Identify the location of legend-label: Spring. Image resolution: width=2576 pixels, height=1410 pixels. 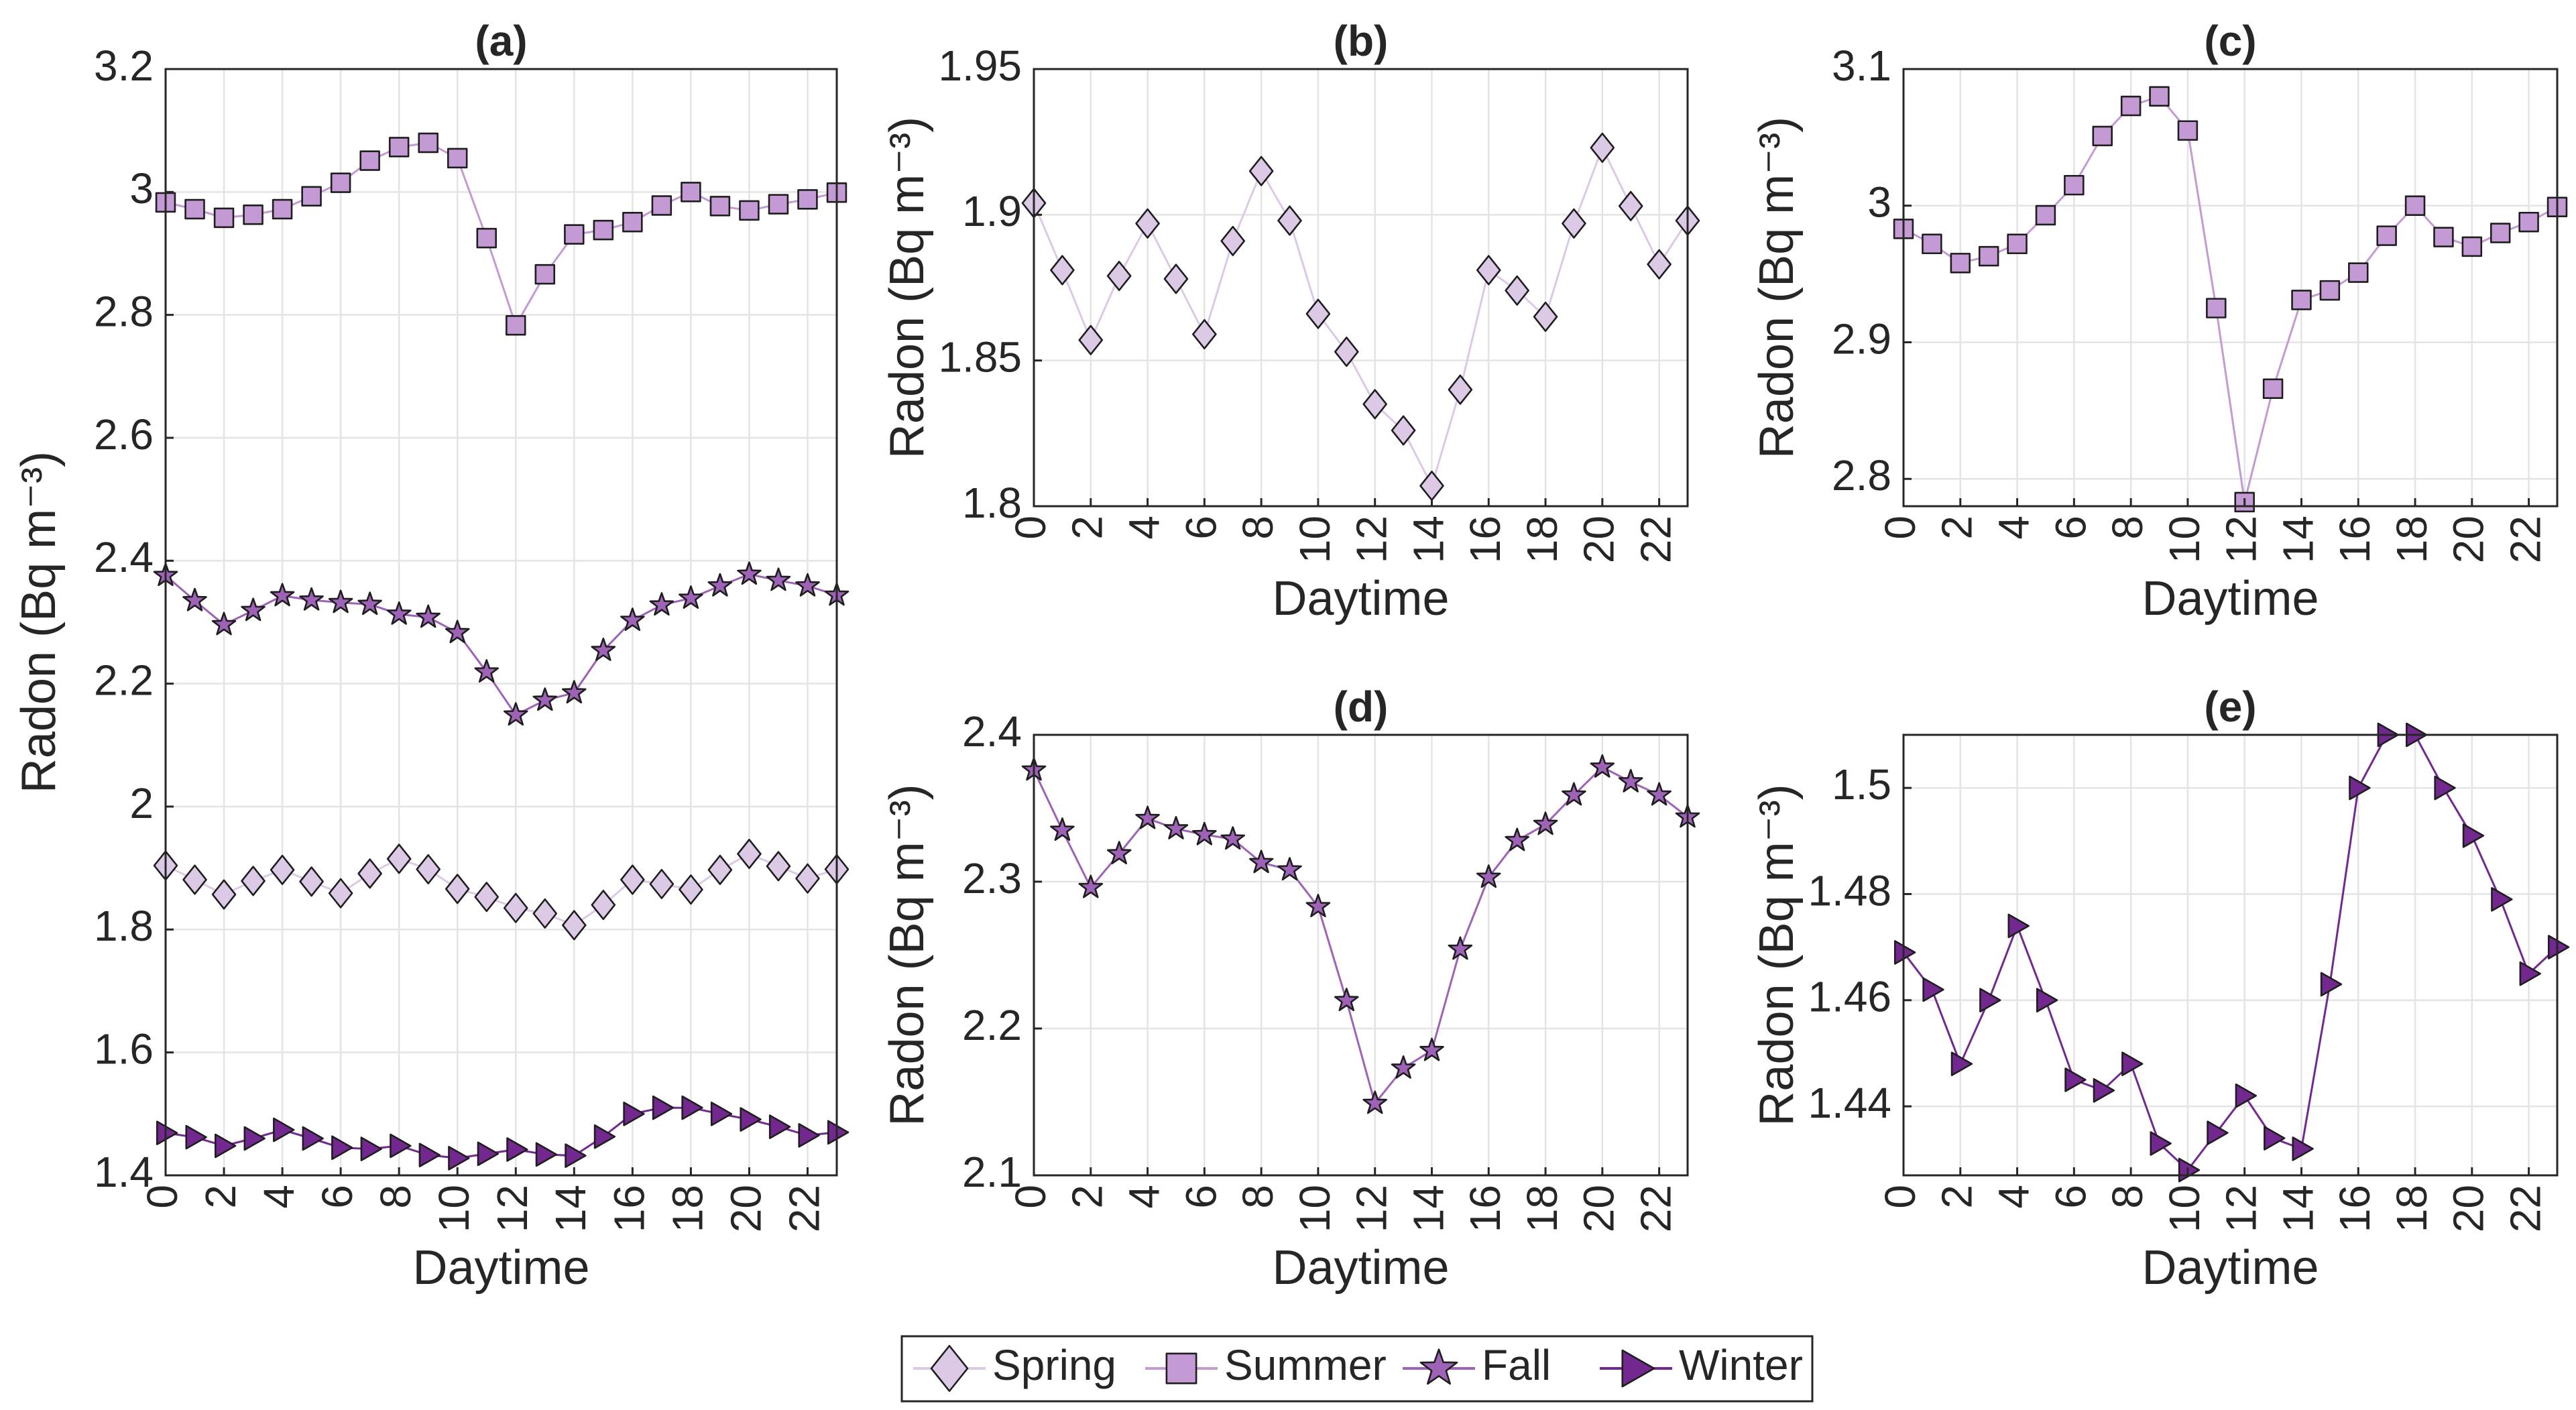
(1054, 1365).